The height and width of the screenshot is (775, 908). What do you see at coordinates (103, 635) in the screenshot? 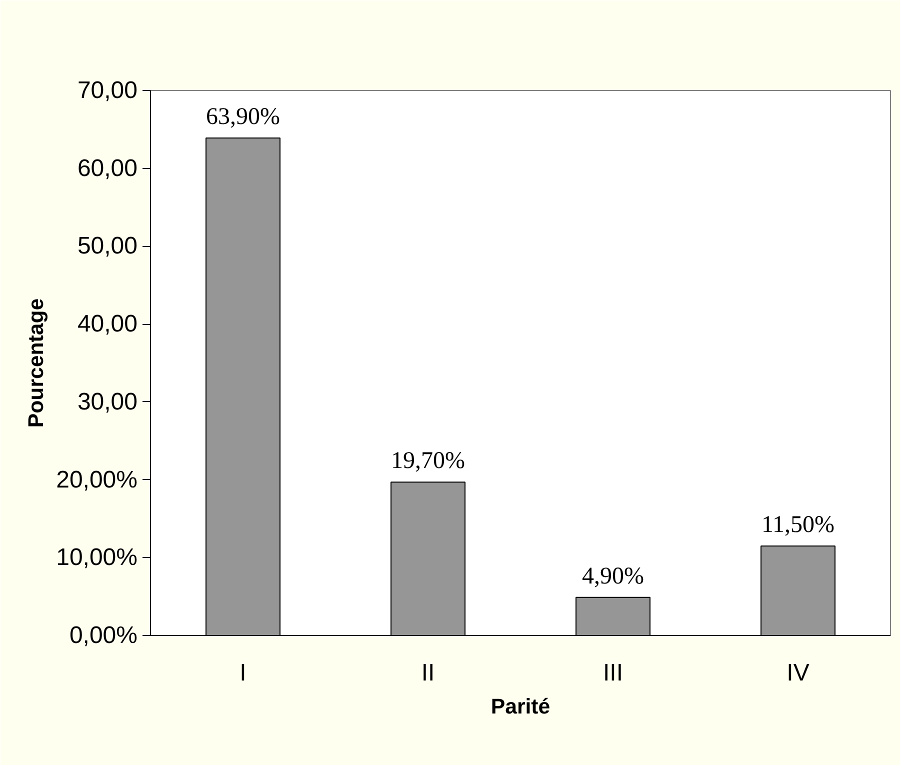
I see `y-tick-label: 0,00%` at bounding box center [103, 635].